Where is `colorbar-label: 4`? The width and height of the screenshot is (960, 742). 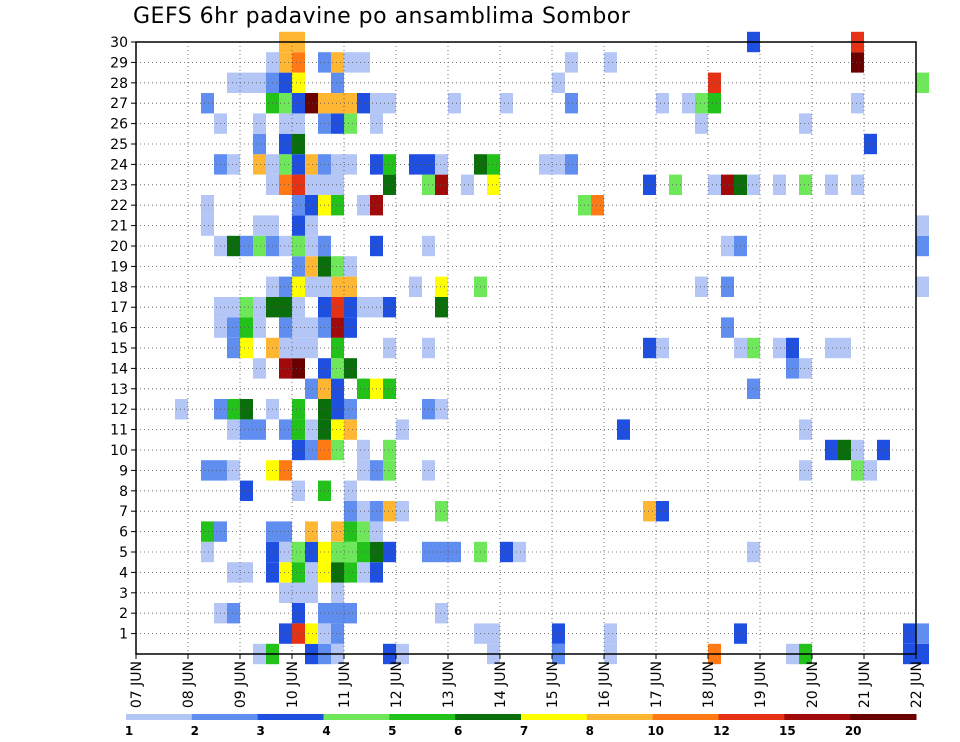 colorbar-label: 4 is located at coordinates (326, 731).